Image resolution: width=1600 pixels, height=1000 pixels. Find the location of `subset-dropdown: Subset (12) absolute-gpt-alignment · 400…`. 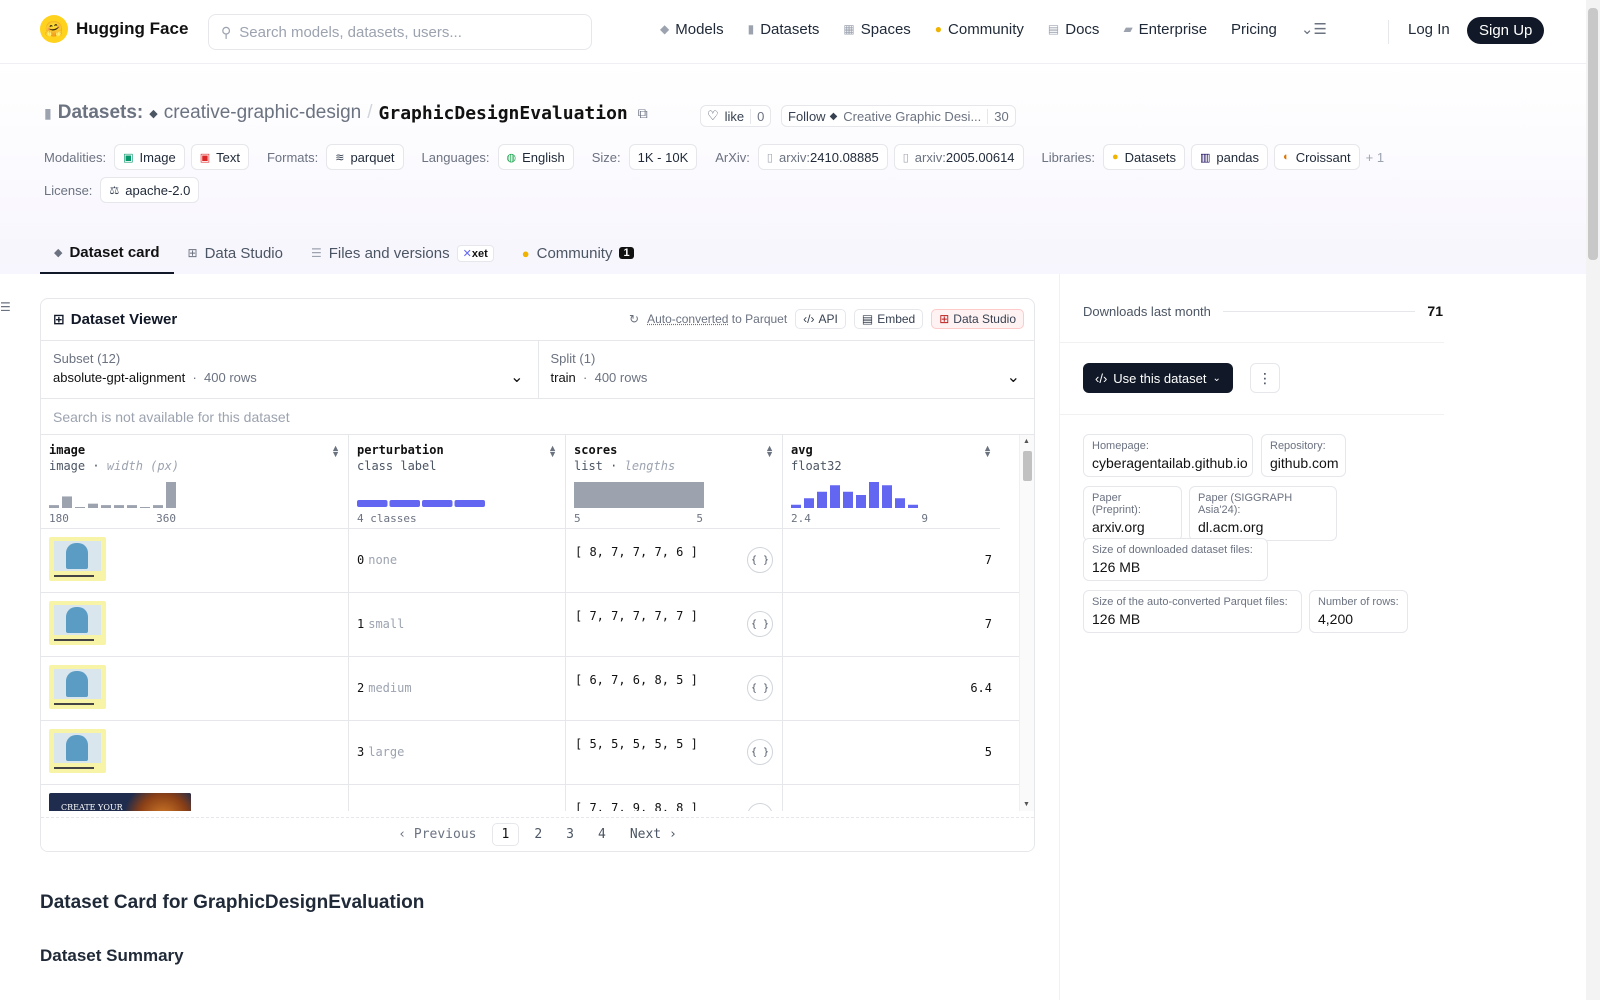

subset-dropdown: Subset (12) absolute-gpt-alignment · 400… is located at coordinates (289, 369).